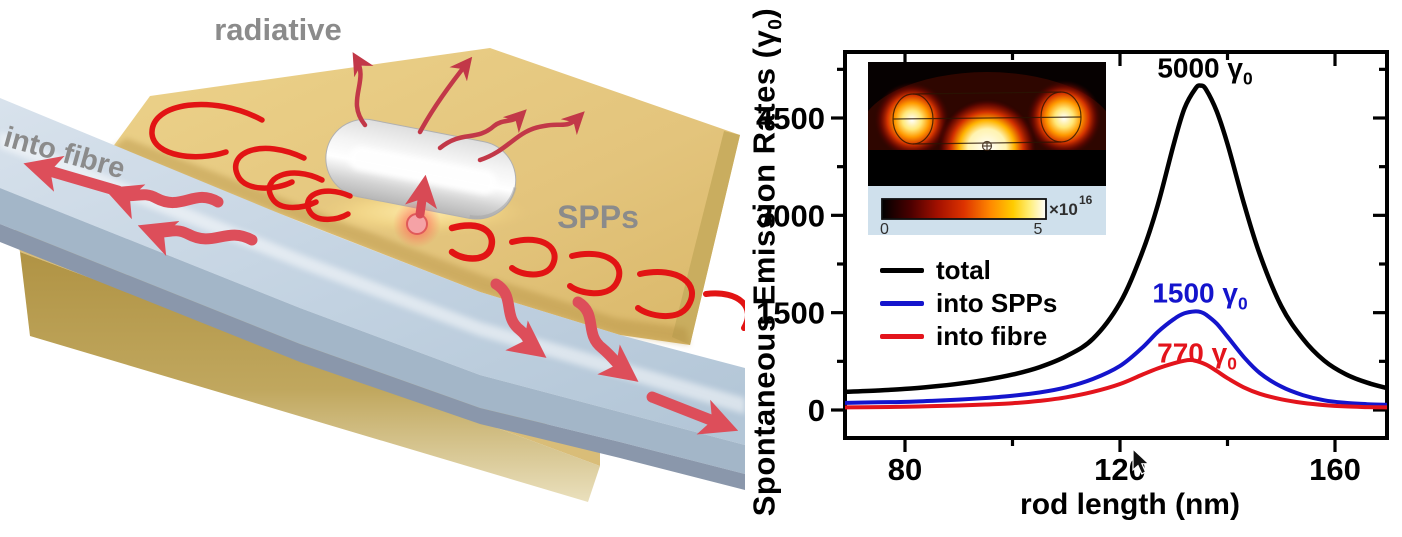  I want to click on field-hotspot-right, so click(1064, 118).